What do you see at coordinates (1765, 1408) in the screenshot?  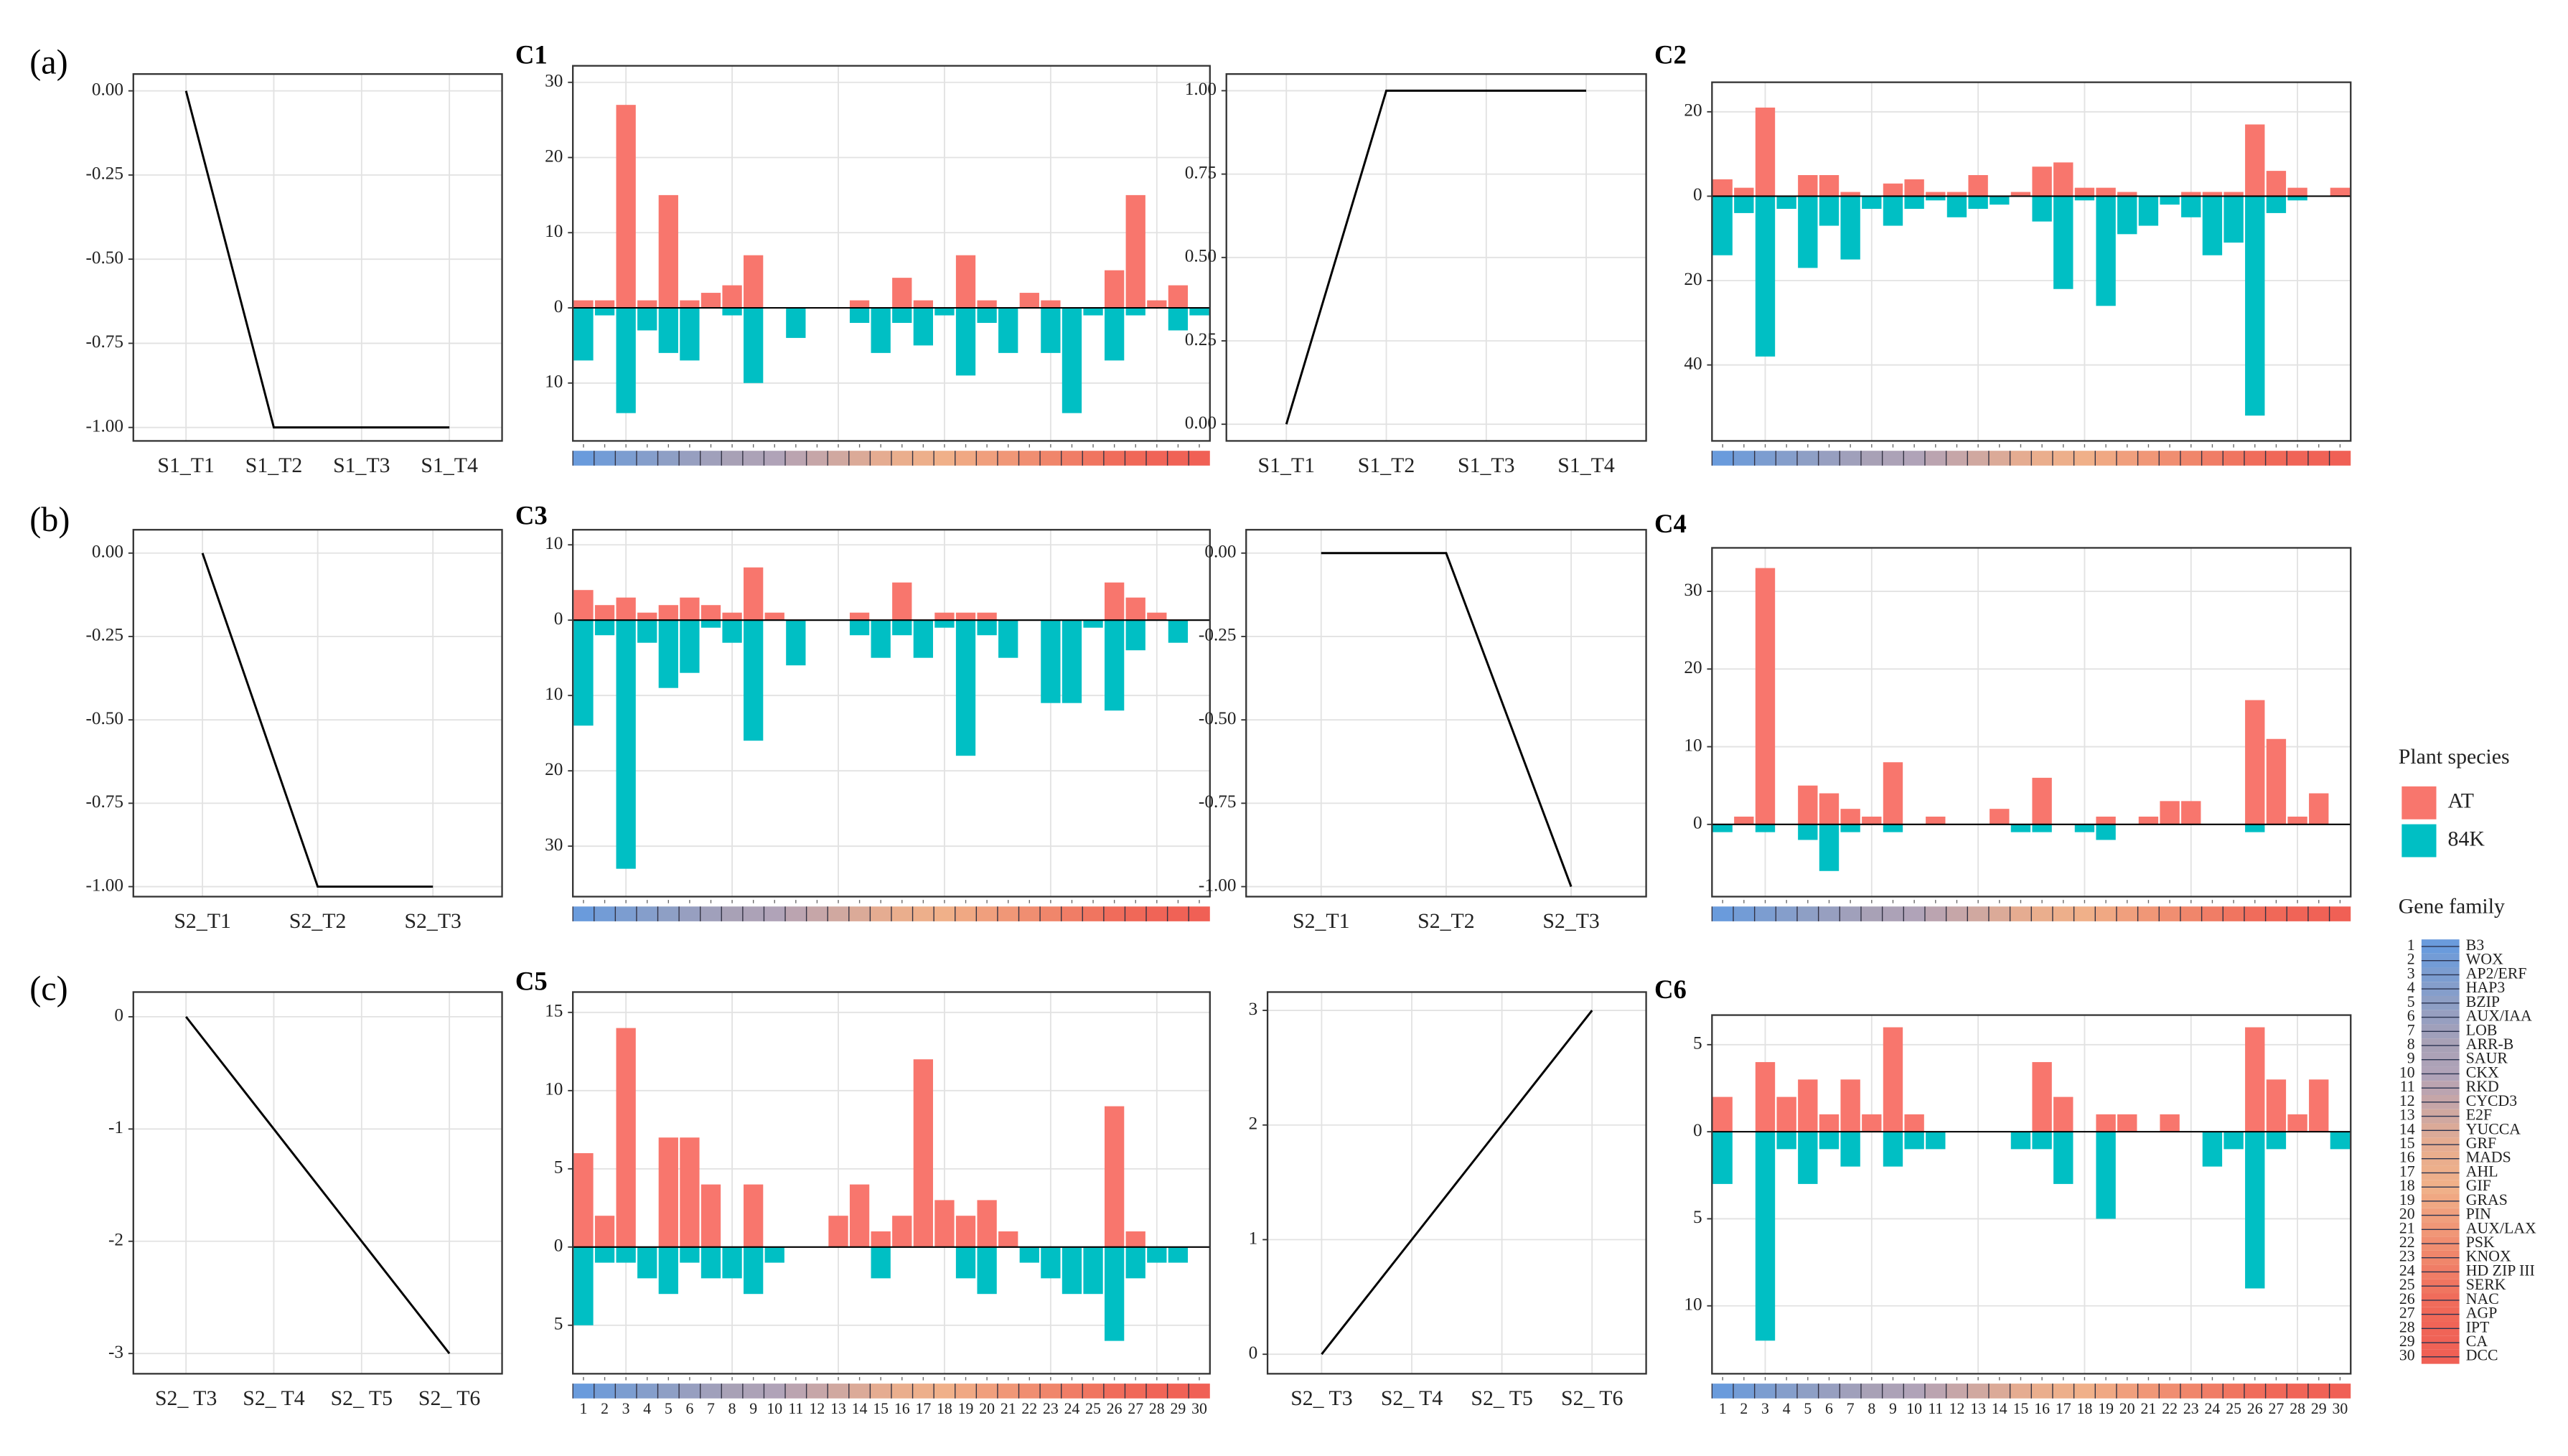 I see `x-tick-label: 3` at bounding box center [1765, 1408].